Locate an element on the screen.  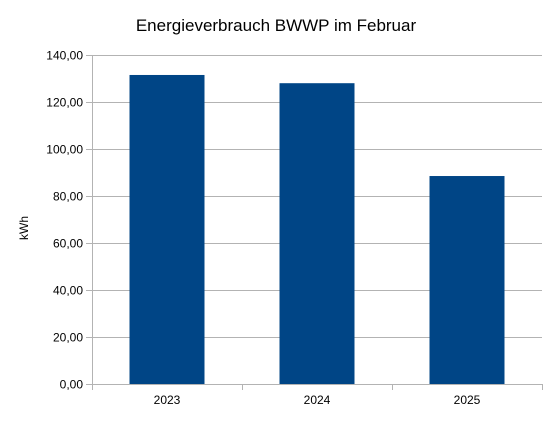
x-tick-label: 2024 is located at coordinates (317, 400).